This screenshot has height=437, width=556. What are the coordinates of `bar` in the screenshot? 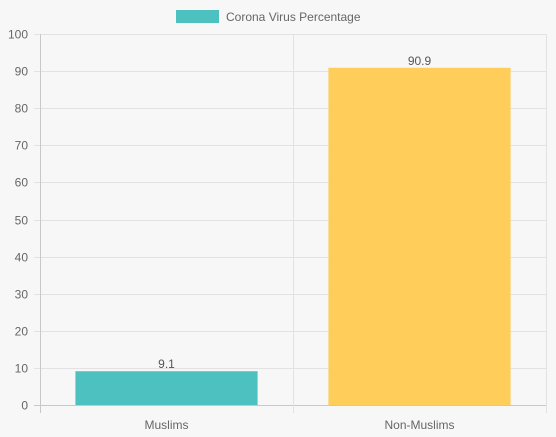 It's located at (166, 388).